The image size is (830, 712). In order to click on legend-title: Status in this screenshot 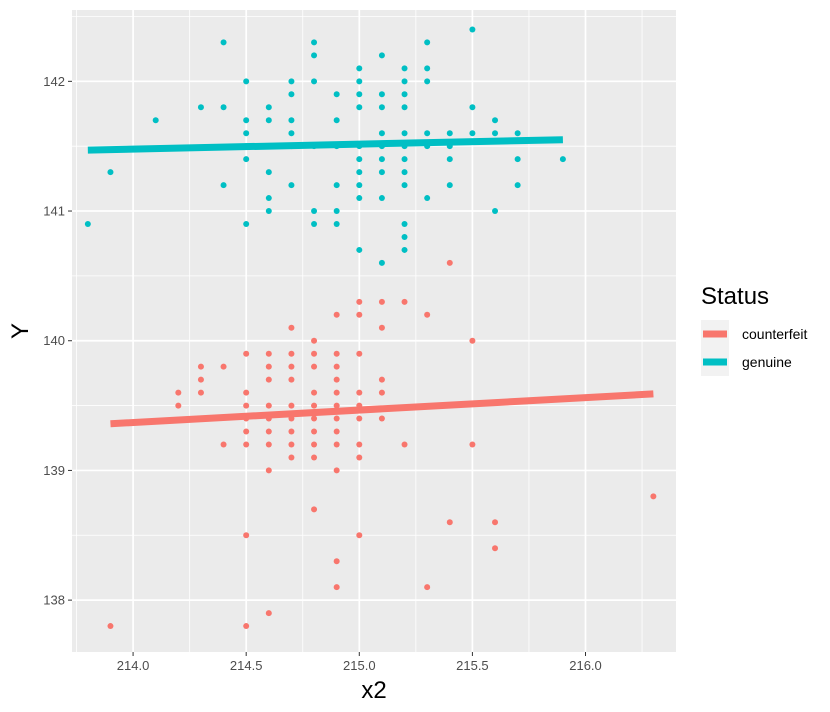, I will do `click(735, 296)`.